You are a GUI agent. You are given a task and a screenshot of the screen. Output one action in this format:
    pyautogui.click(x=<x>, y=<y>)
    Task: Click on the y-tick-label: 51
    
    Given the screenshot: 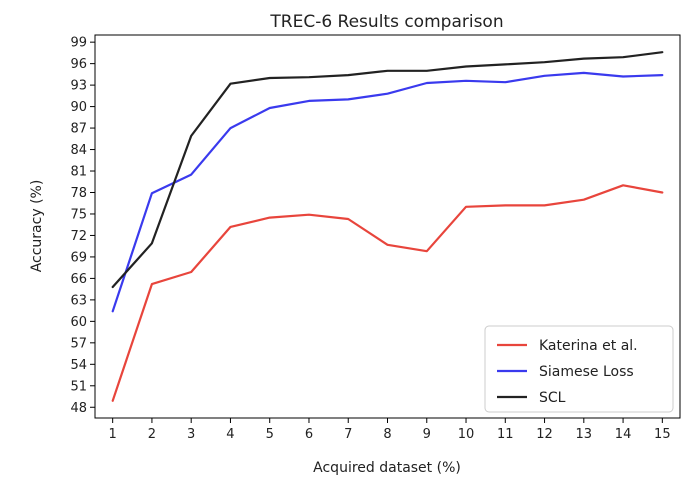 What is the action you would take?
    pyautogui.click(x=78, y=386)
    